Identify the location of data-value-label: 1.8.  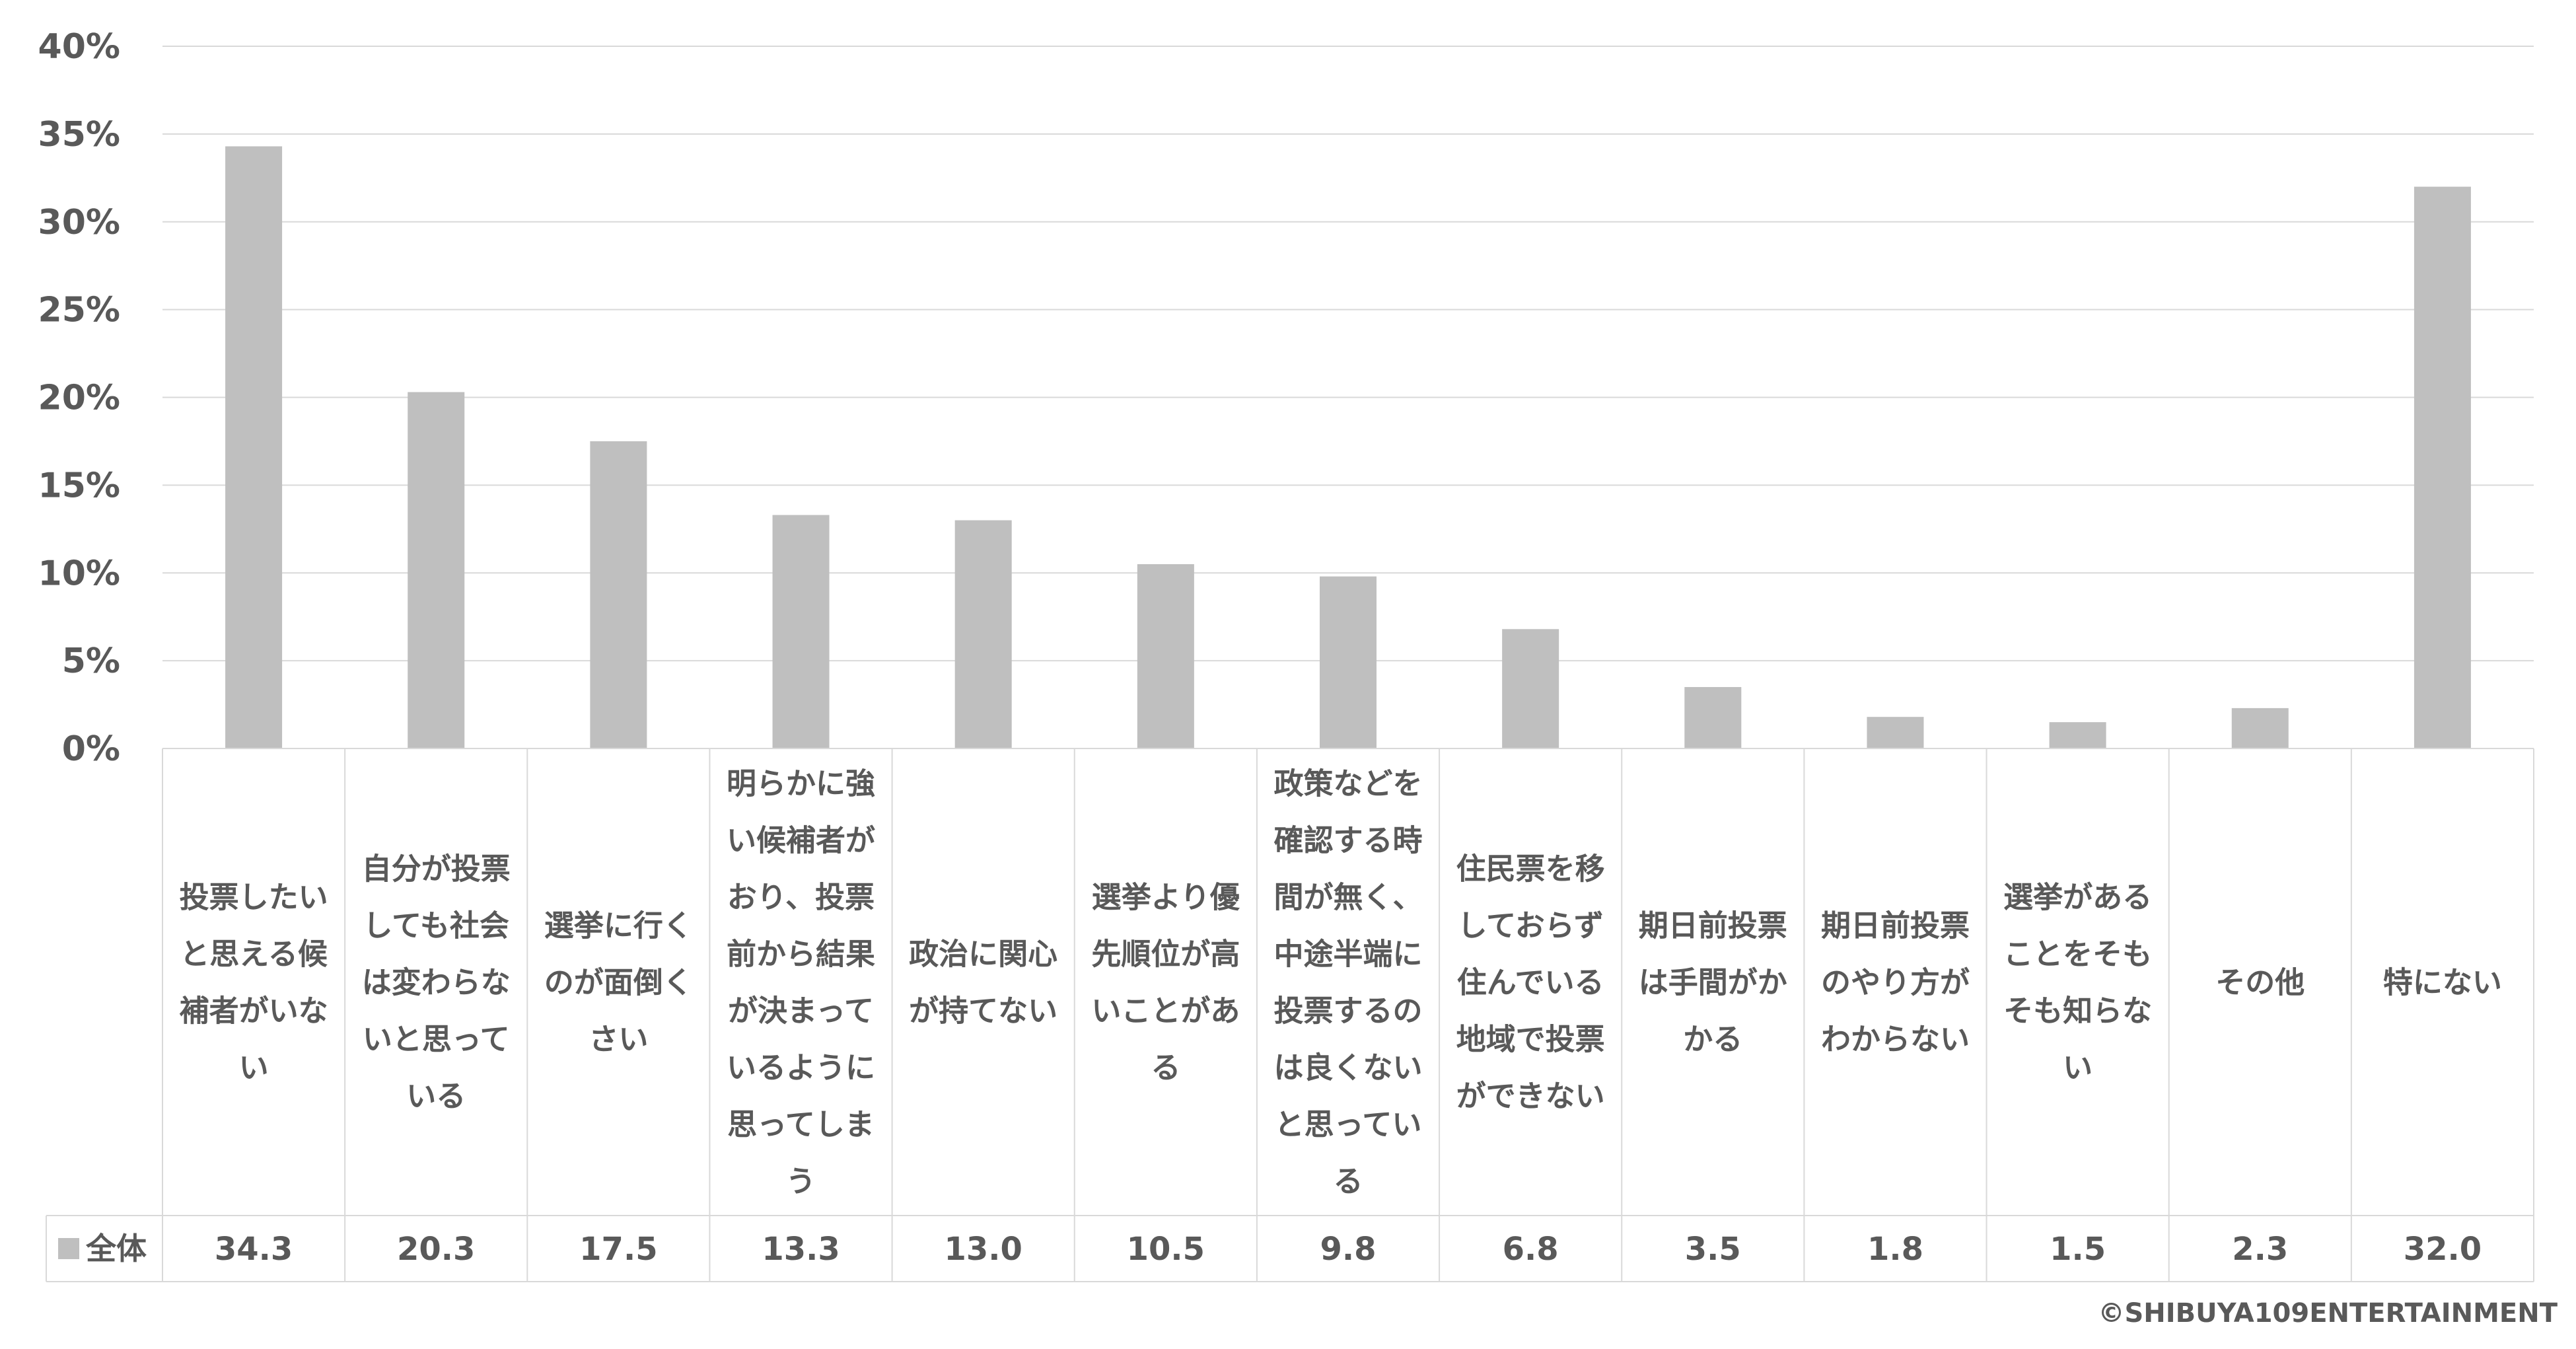
(1895, 1249).